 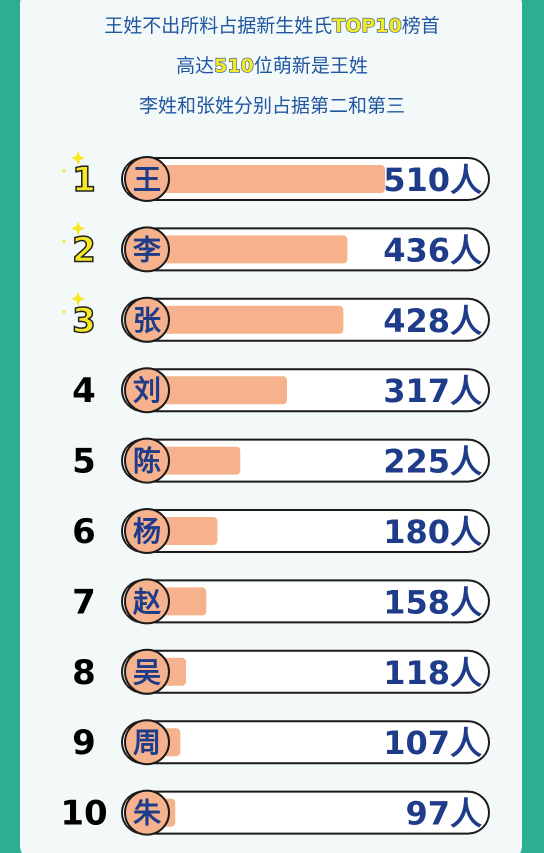 I want to click on value-label: 510人, so click(x=432, y=180).